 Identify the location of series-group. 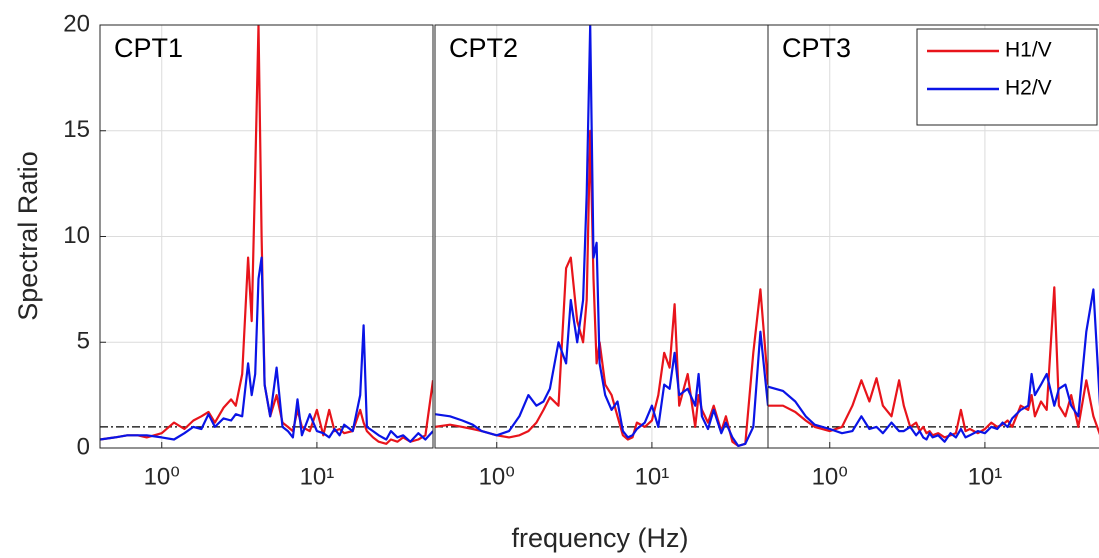
(933, 364).